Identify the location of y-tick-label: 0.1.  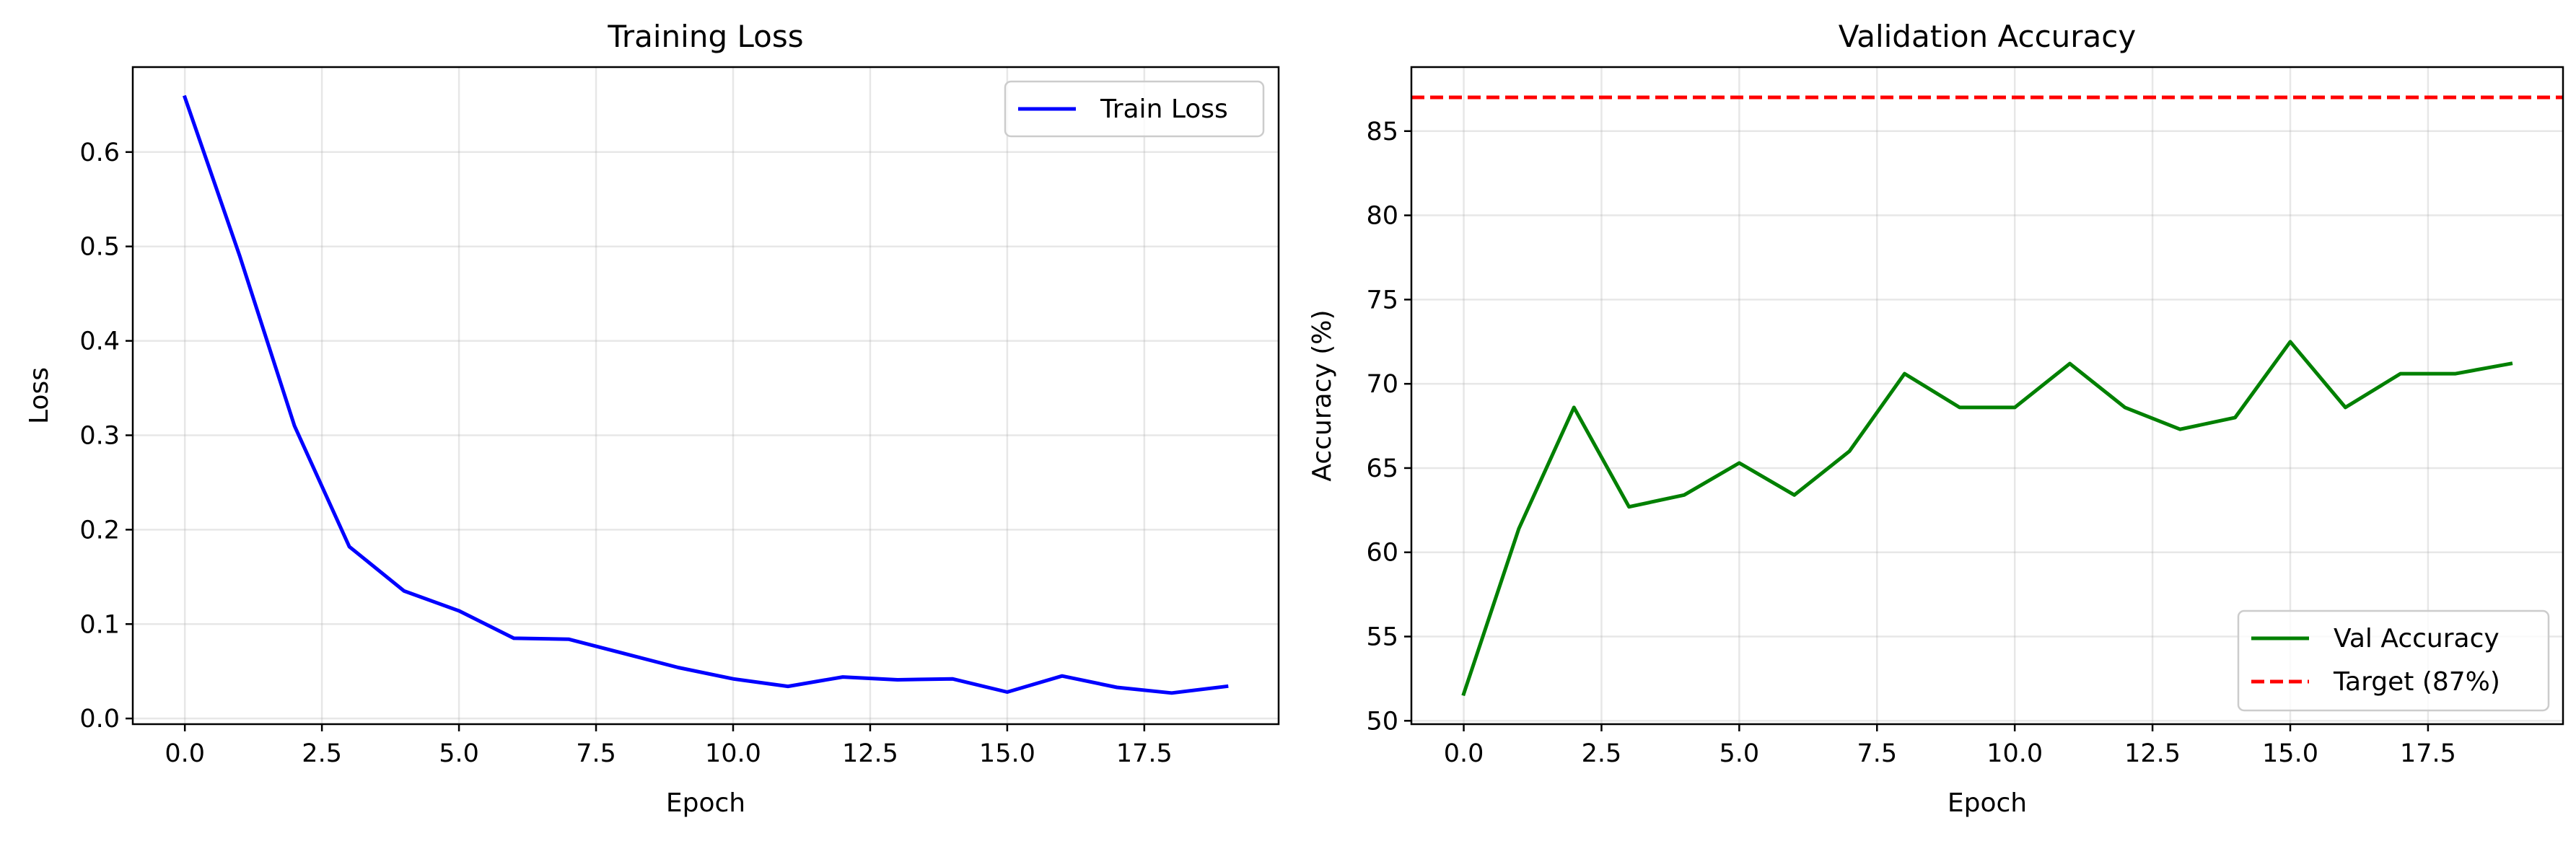
(99, 624).